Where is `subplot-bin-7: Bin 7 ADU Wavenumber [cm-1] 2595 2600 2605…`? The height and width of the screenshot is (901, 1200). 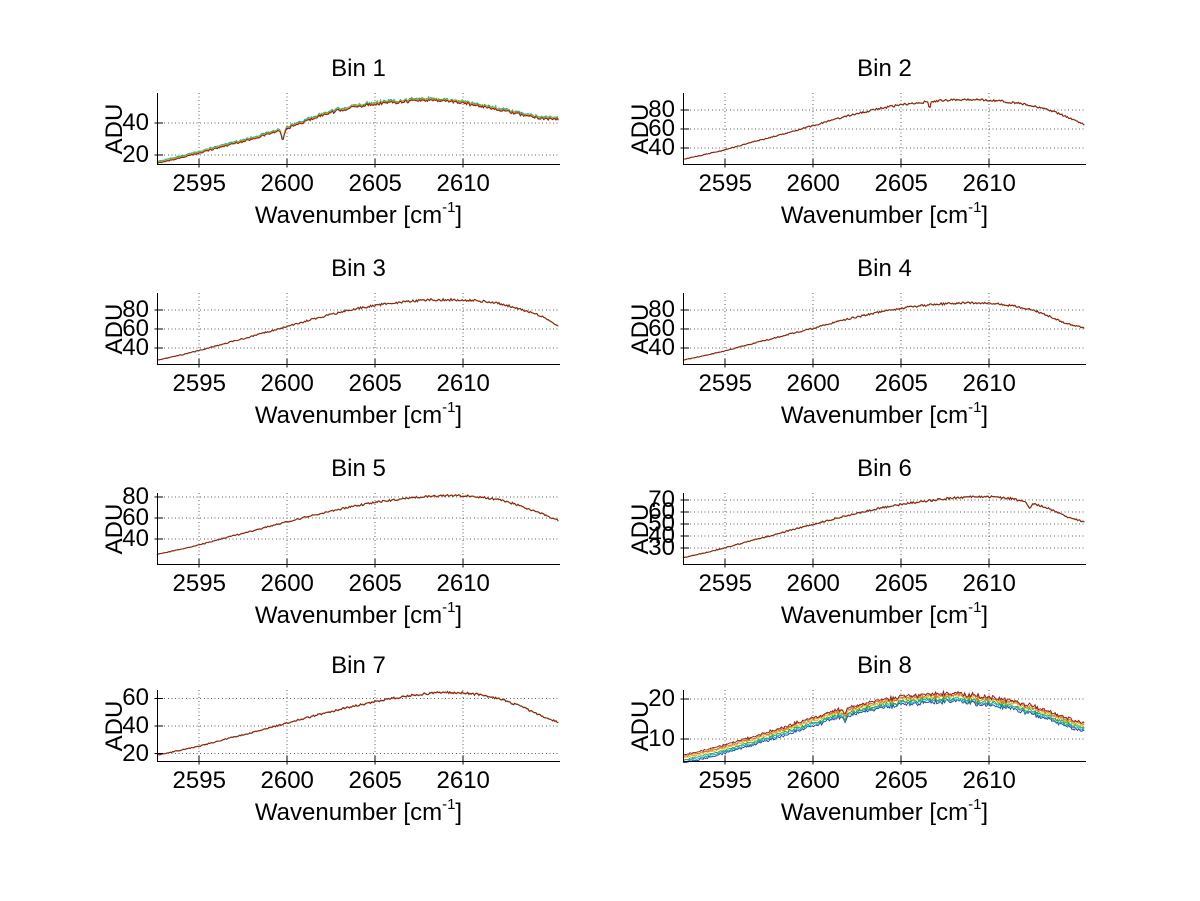 subplot-bin-7: Bin 7 ADU Wavenumber [cm-1] 2595 2600 2605… is located at coordinates (330, 739).